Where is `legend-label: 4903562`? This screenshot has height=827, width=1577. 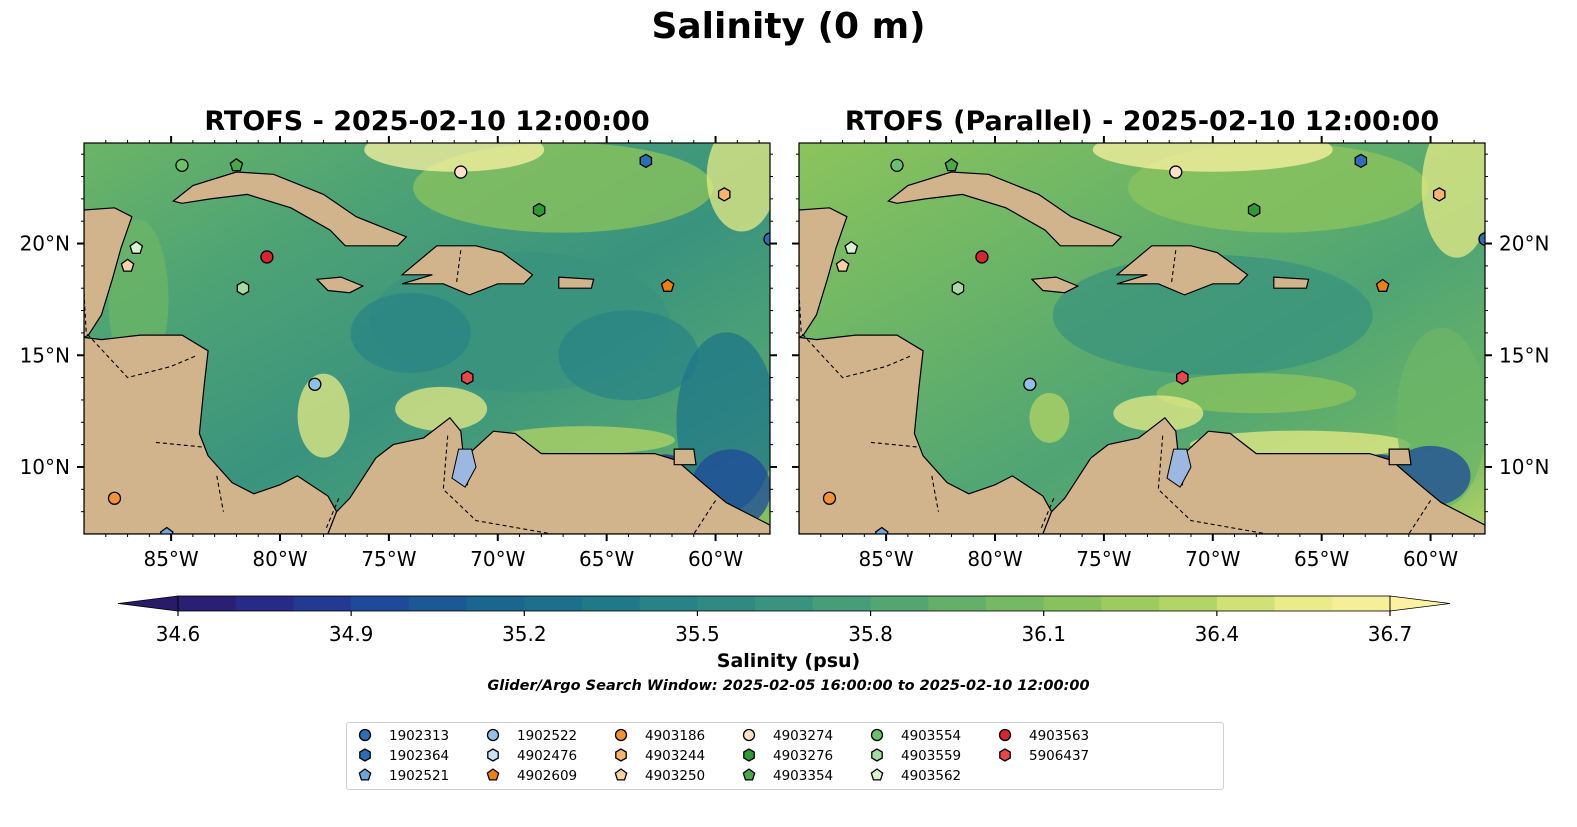
legend-label: 4903562 is located at coordinates (931, 776).